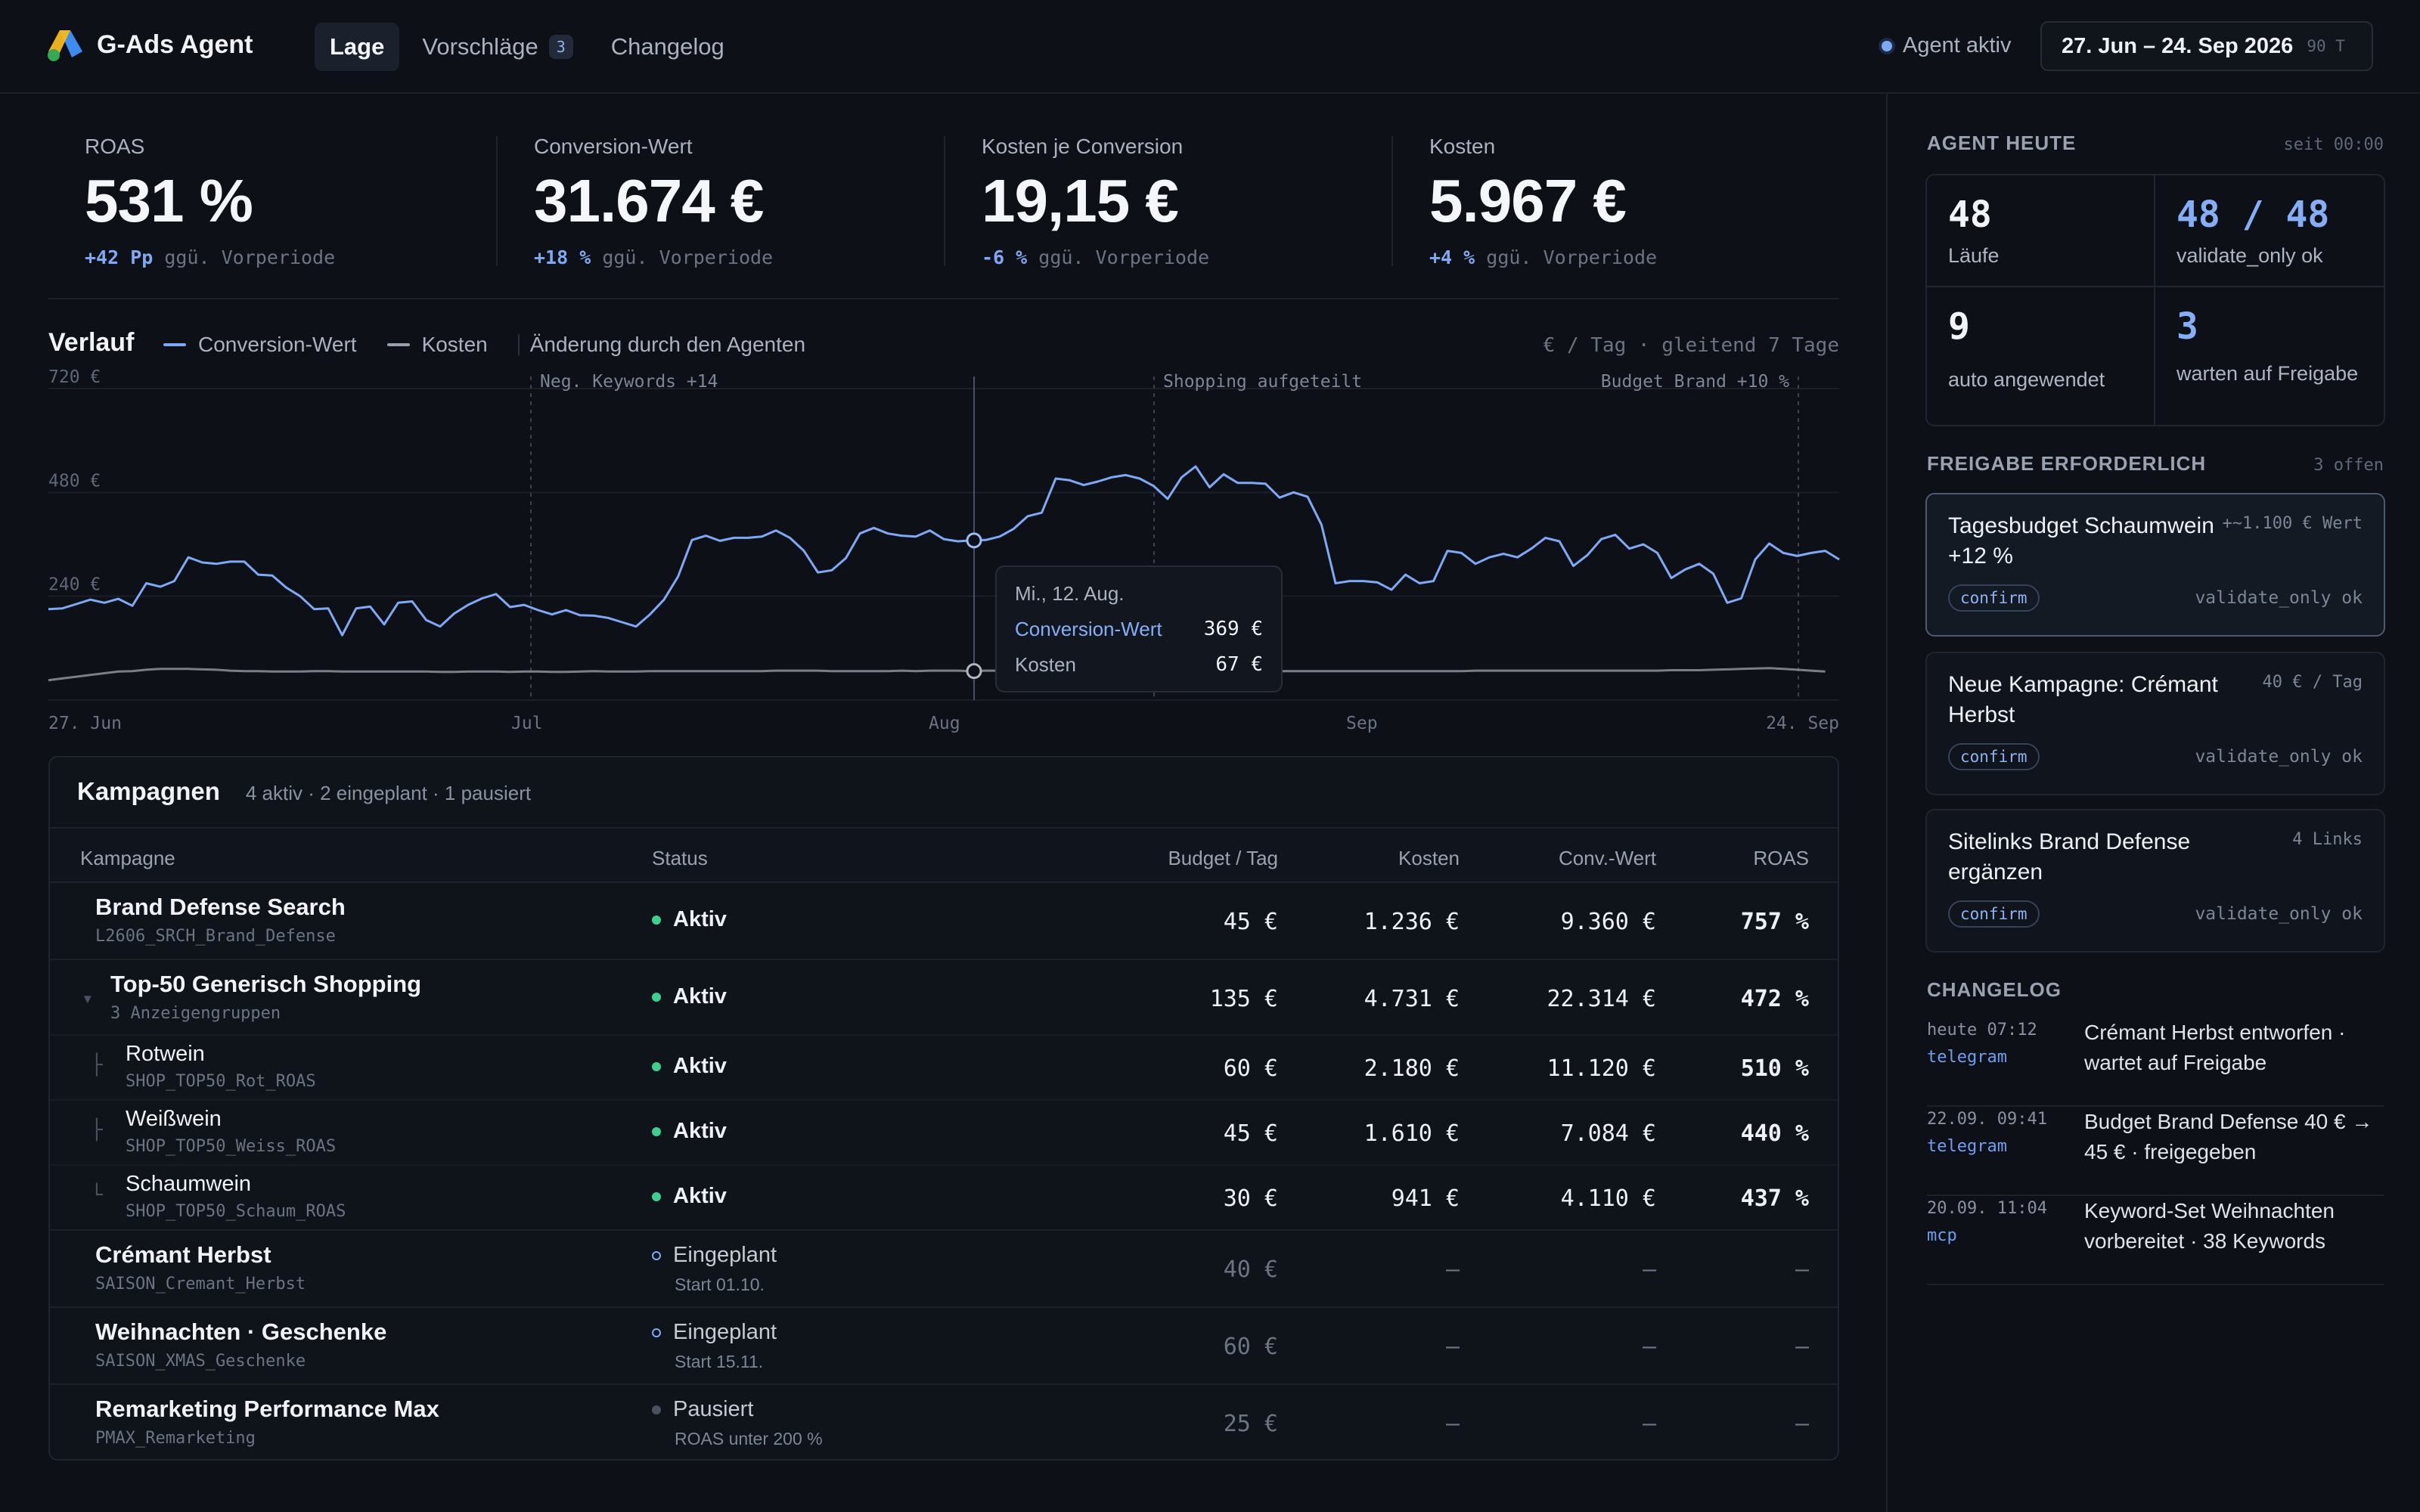 The width and height of the screenshot is (2420, 1512). I want to click on y-tick-label: 720 €, so click(74, 377).